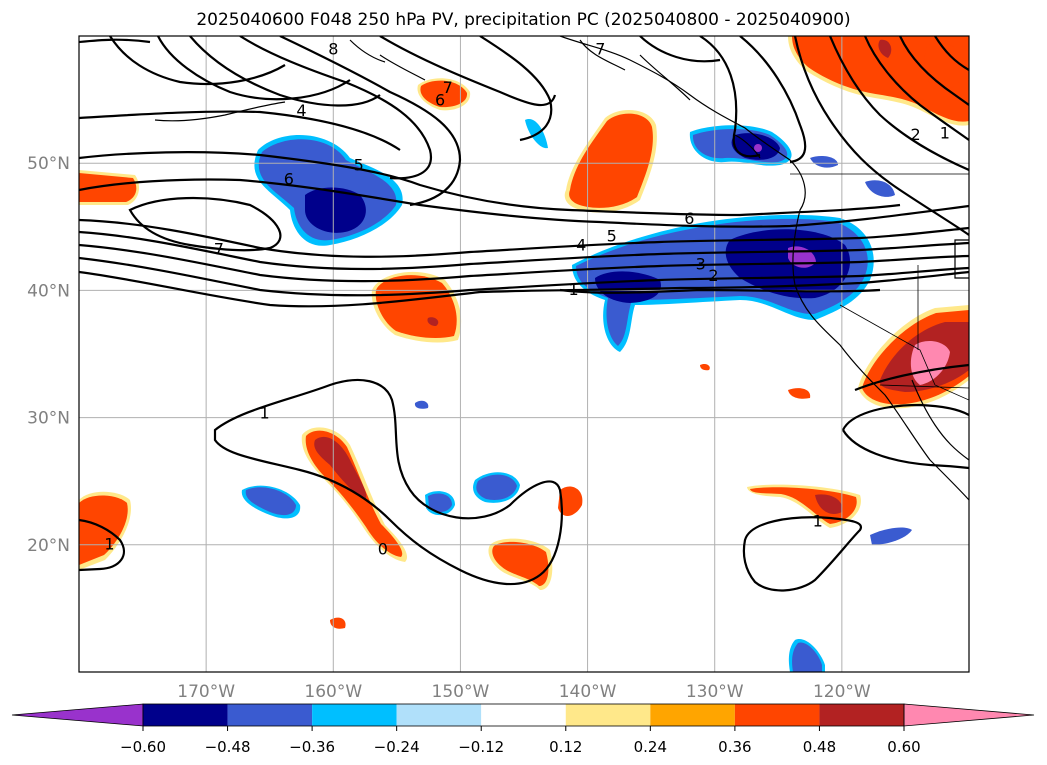 The image size is (1047, 765). I want to click on colorbar-tick-label: 0.60, so click(903, 747).